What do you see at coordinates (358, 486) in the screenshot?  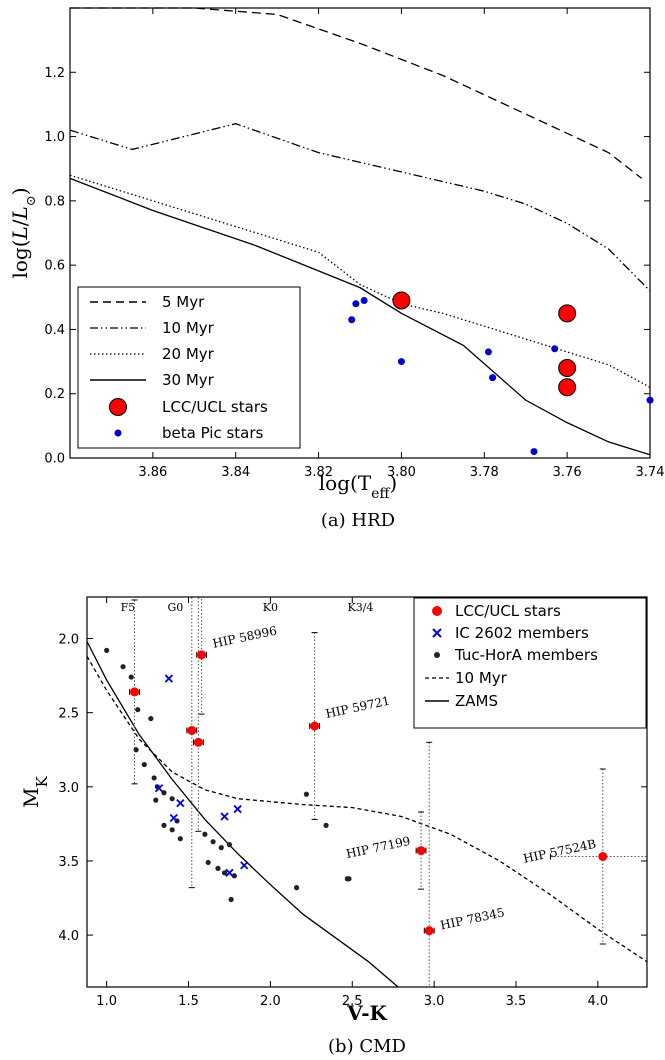 I see `hrd-x-axis-label: log(Teff)` at bounding box center [358, 486].